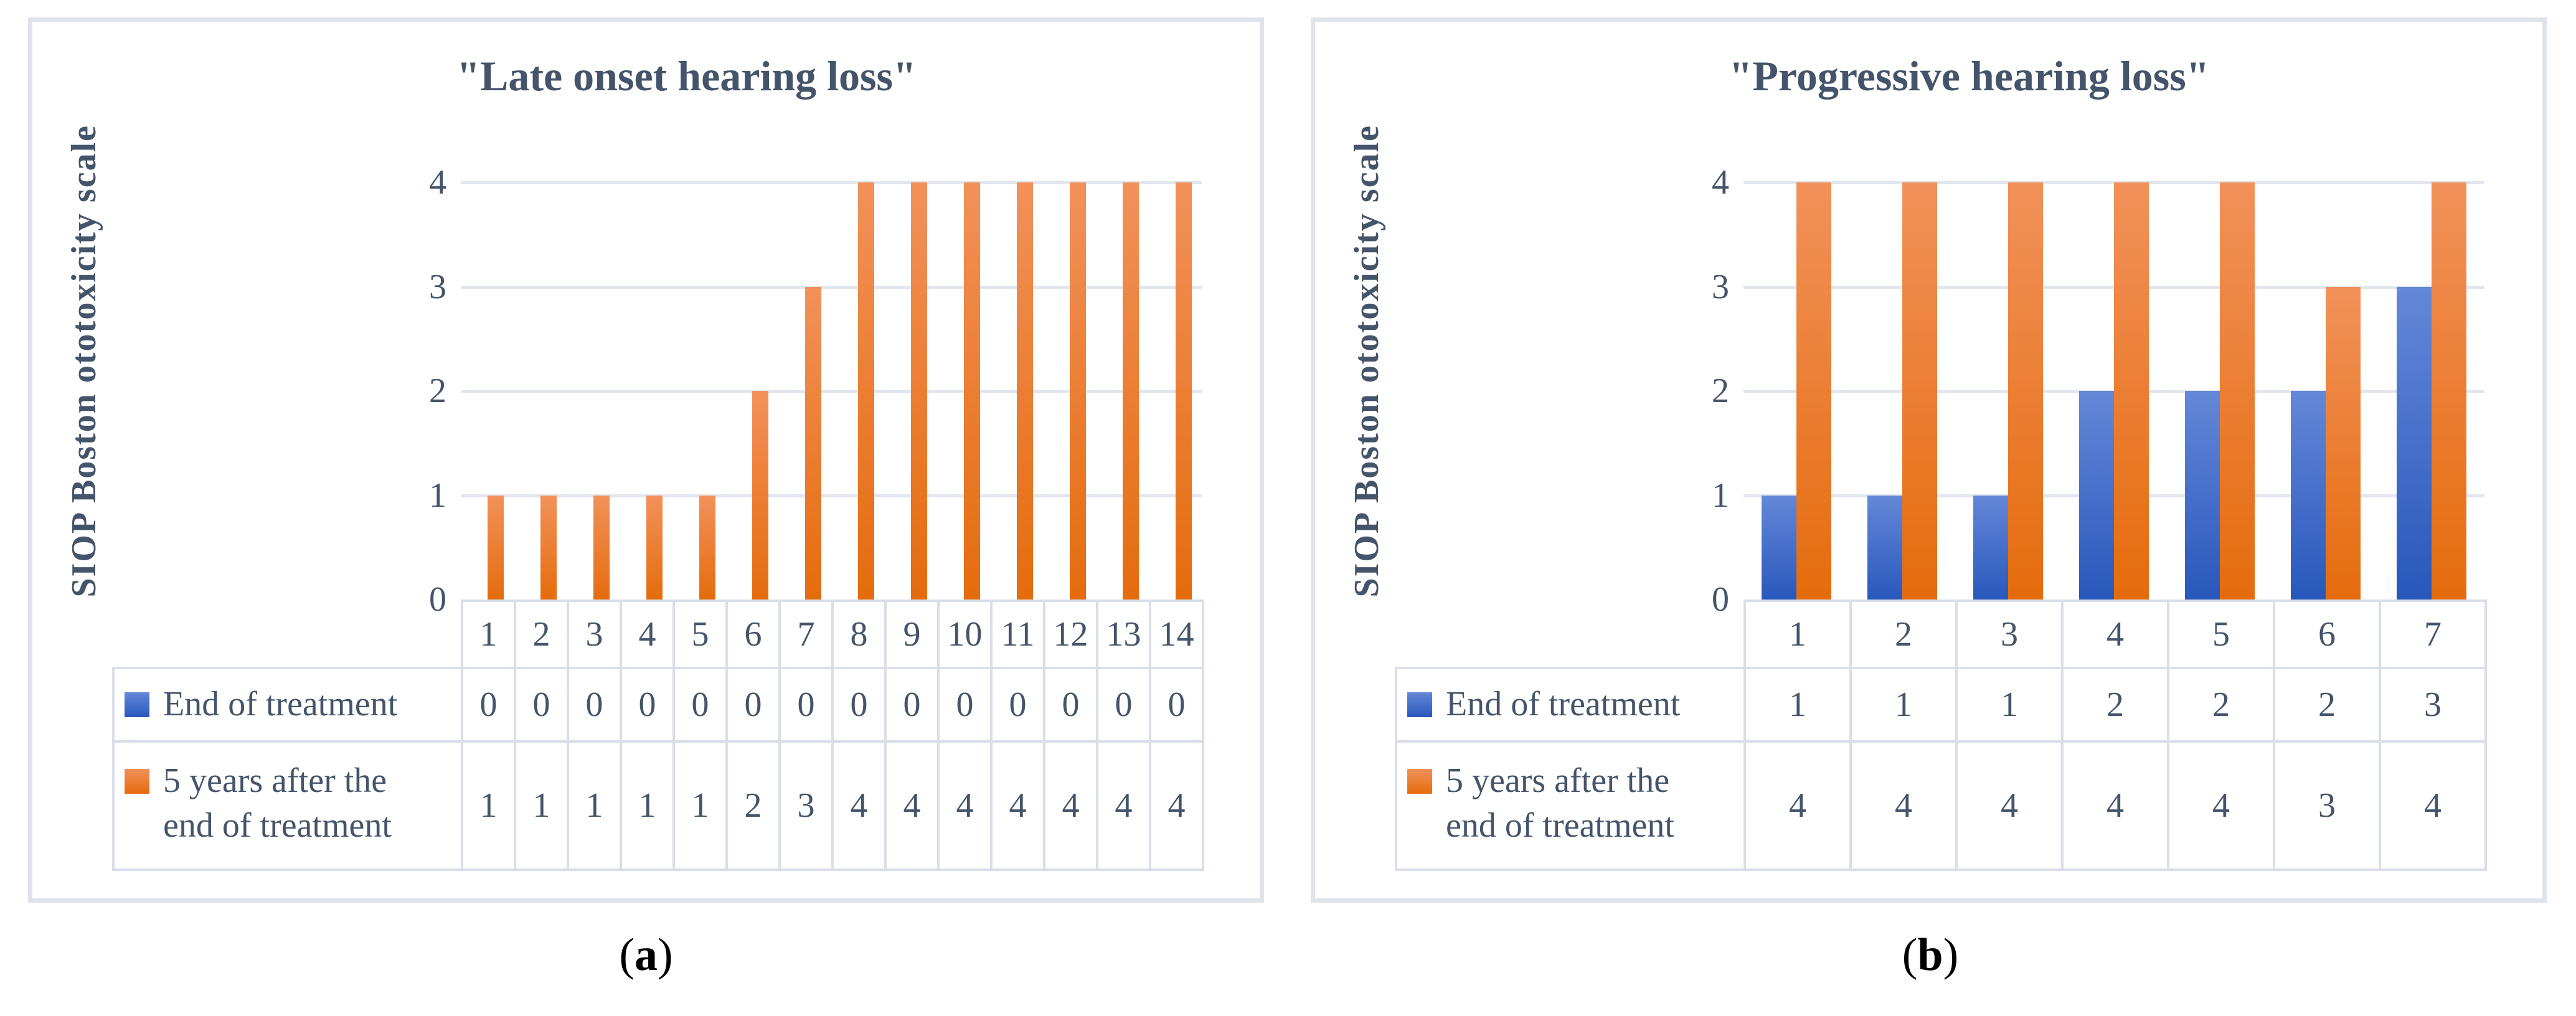 Image resolution: width=2576 pixels, height=1016 pixels. Describe the element at coordinates (647, 805) in the screenshot. I see `value-cell-orange-4: 1` at that location.